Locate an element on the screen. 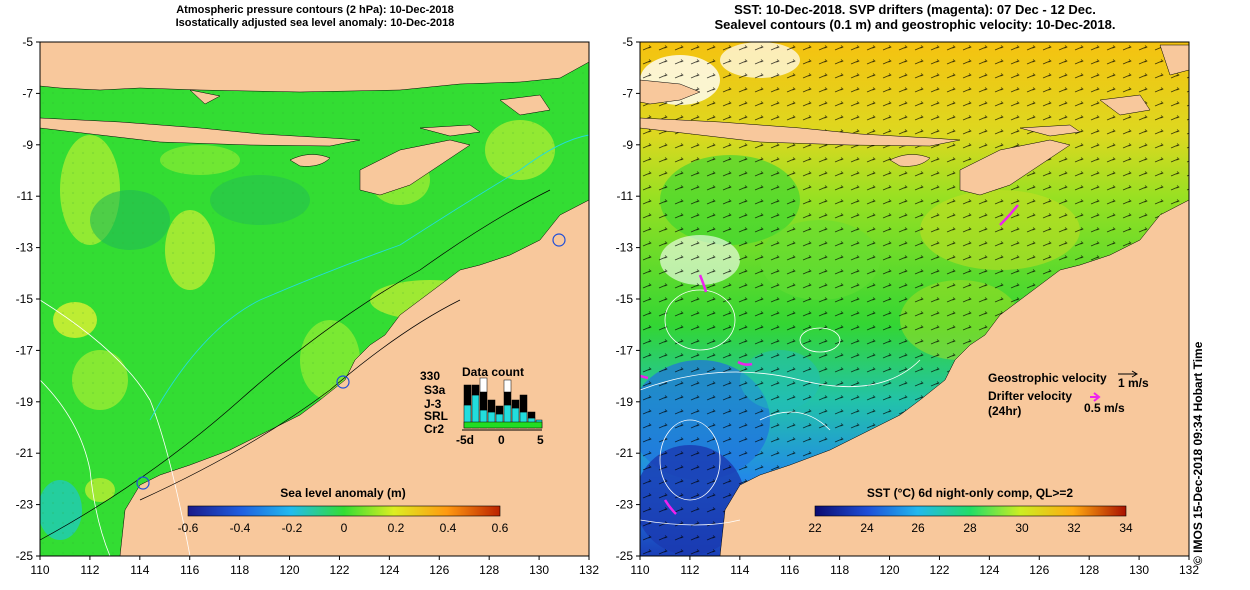 The width and height of the screenshot is (1250, 590). sla-colorbar-label: Sea level anomaly (m) is located at coordinates (342, 493).